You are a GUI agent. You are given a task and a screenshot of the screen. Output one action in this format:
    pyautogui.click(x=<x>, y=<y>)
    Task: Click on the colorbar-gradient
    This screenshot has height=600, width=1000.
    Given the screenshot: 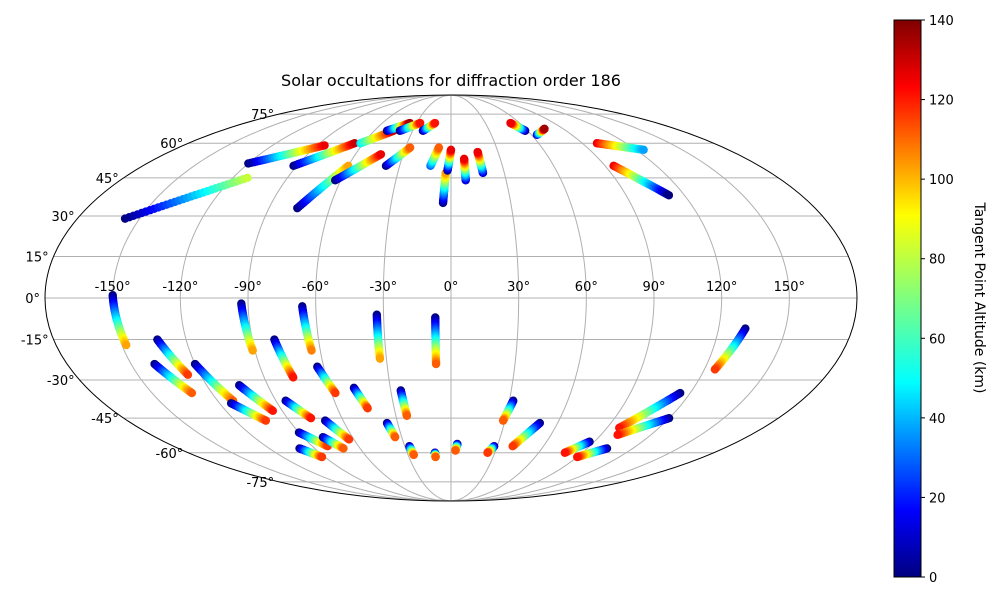 What is the action you would take?
    pyautogui.click(x=907, y=298)
    